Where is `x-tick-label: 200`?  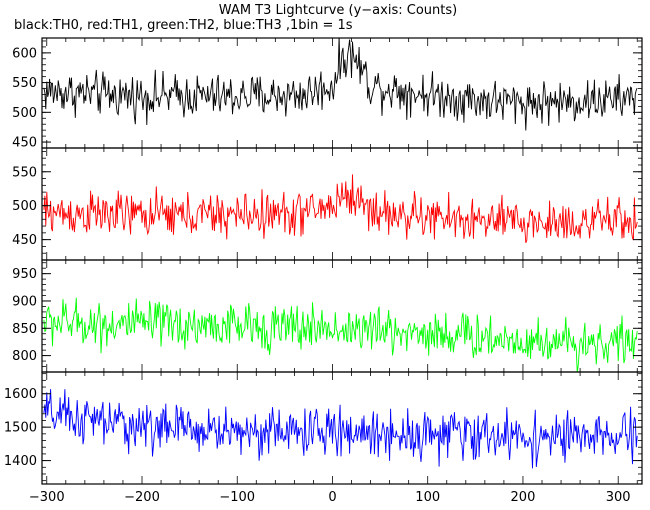
x-tick-label: 200 is located at coordinates (523, 497).